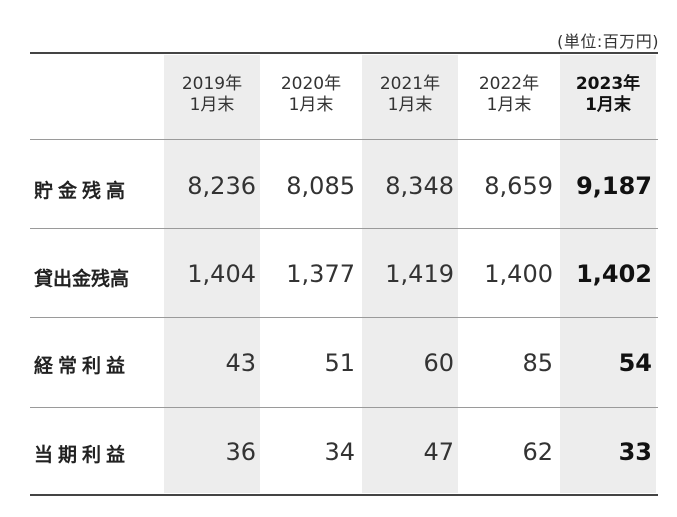  Describe the element at coordinates (311, 84) in the screenshot. I see `column-header-year: 2020年` at that location.